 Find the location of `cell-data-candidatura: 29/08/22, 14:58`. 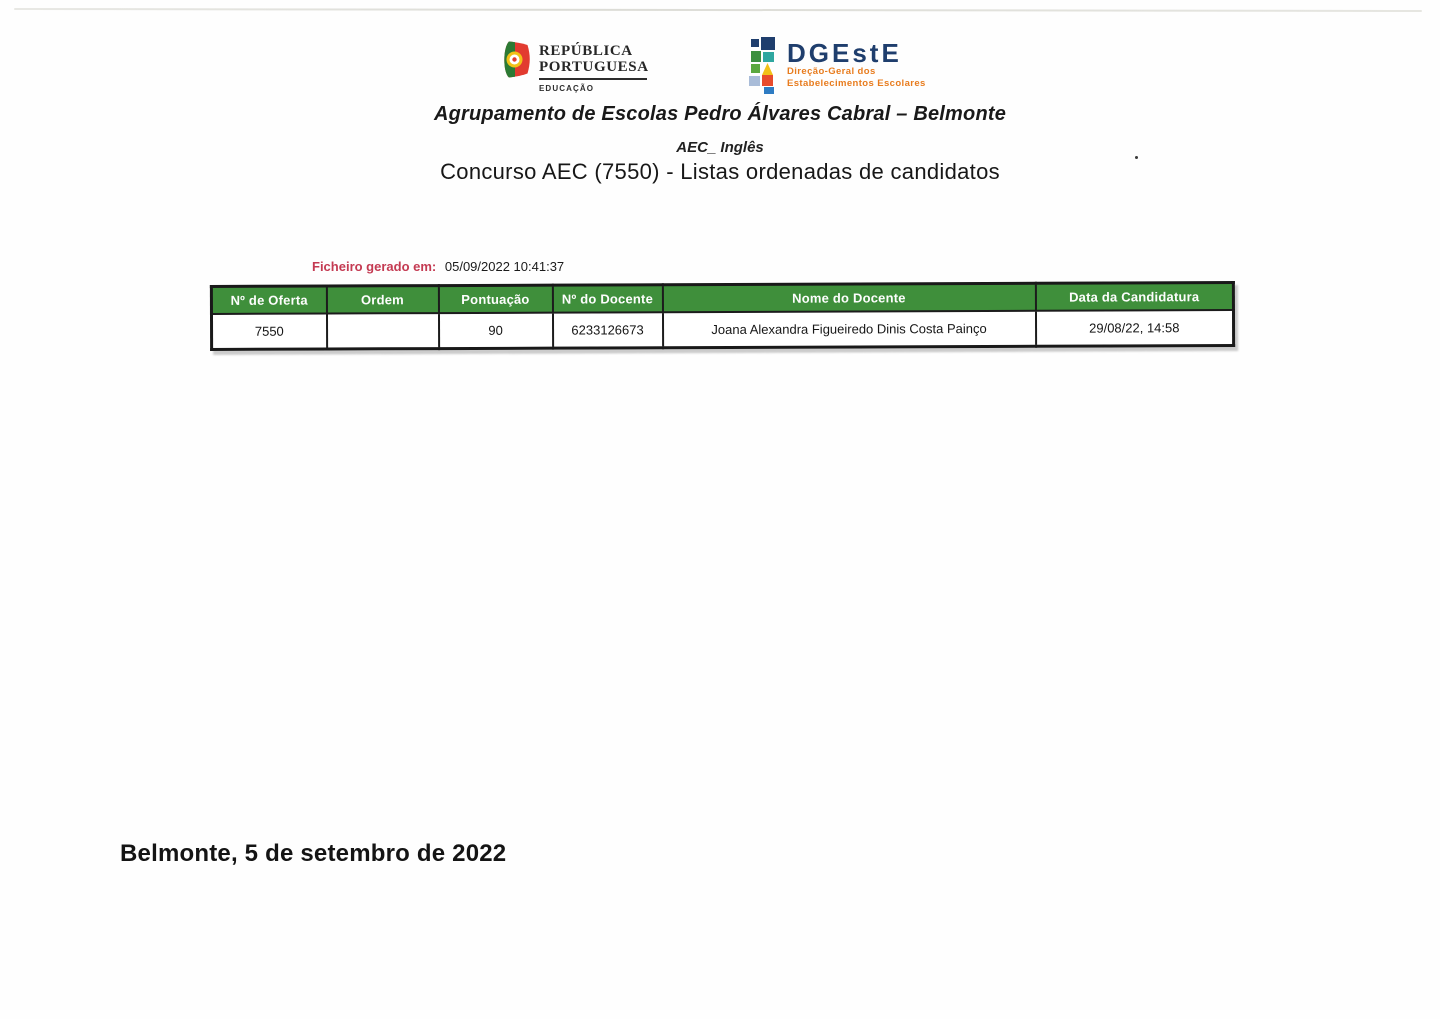

cell-data-candidatura: 29/08/22, 14:58 is located at coordinates (1134, 328).